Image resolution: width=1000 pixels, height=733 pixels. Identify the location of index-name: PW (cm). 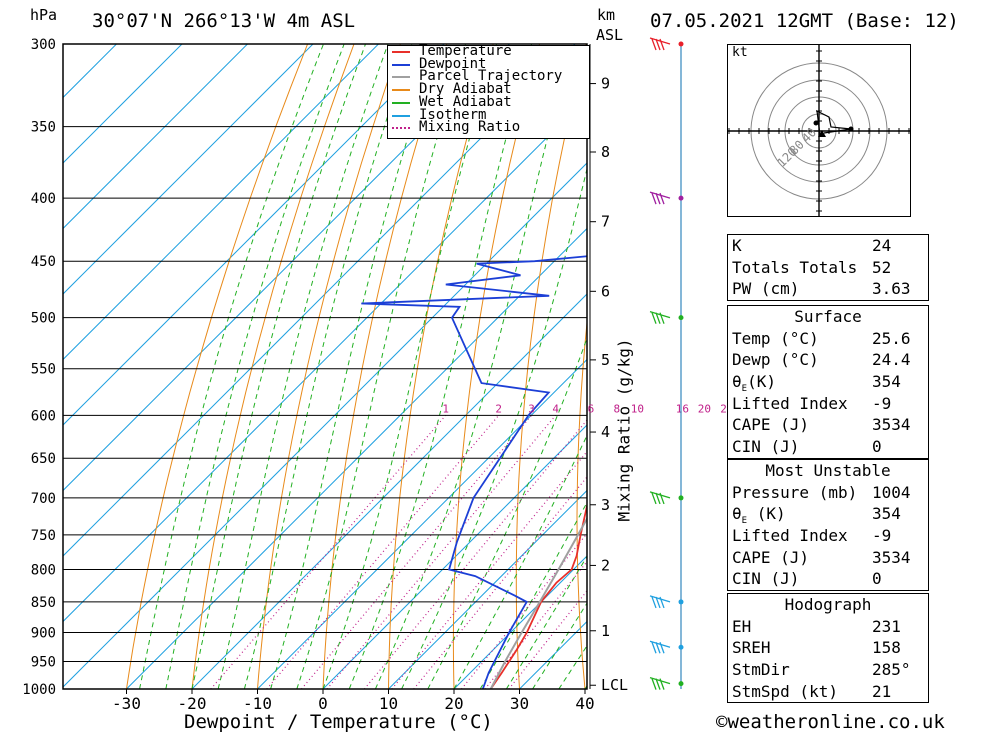
(766, 289).